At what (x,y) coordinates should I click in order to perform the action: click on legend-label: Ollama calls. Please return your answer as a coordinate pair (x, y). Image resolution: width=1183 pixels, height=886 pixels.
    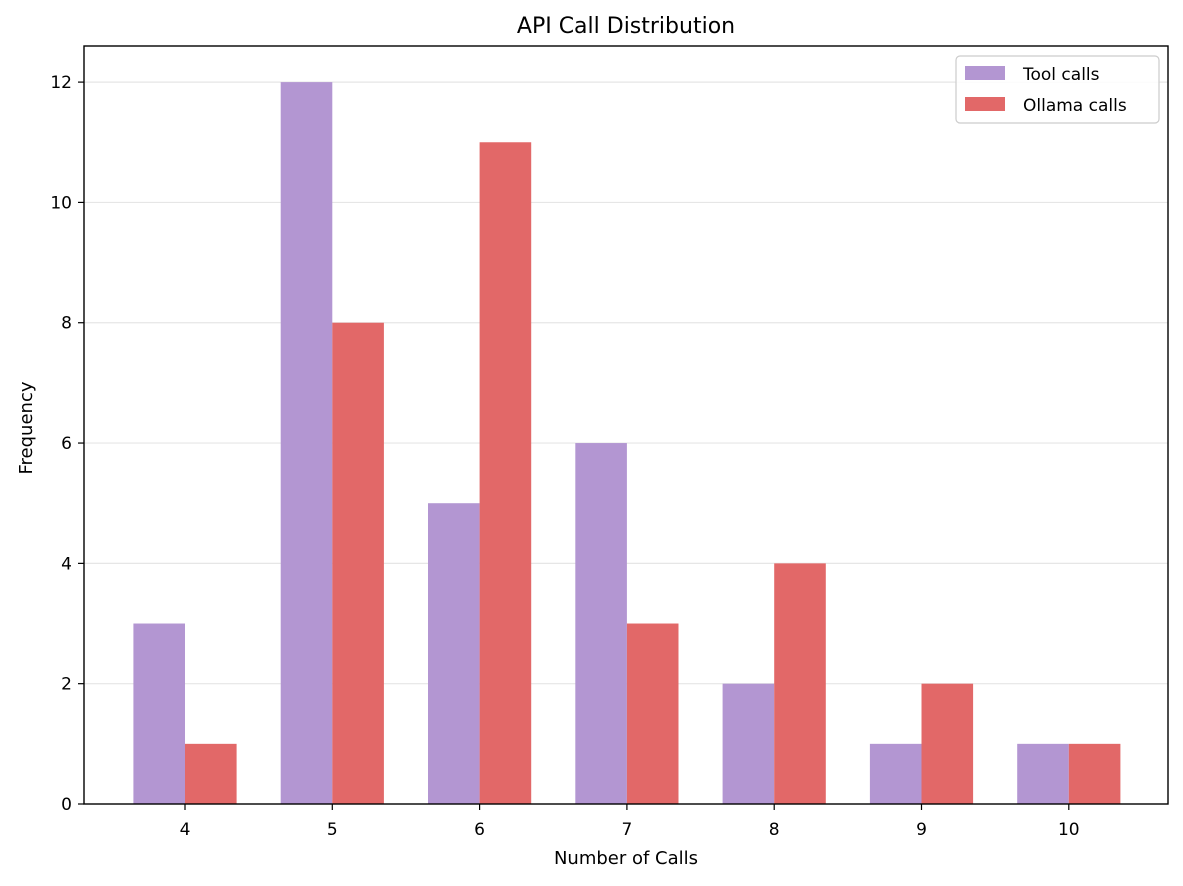
    Looking at the image, I should click on (1075, 106).